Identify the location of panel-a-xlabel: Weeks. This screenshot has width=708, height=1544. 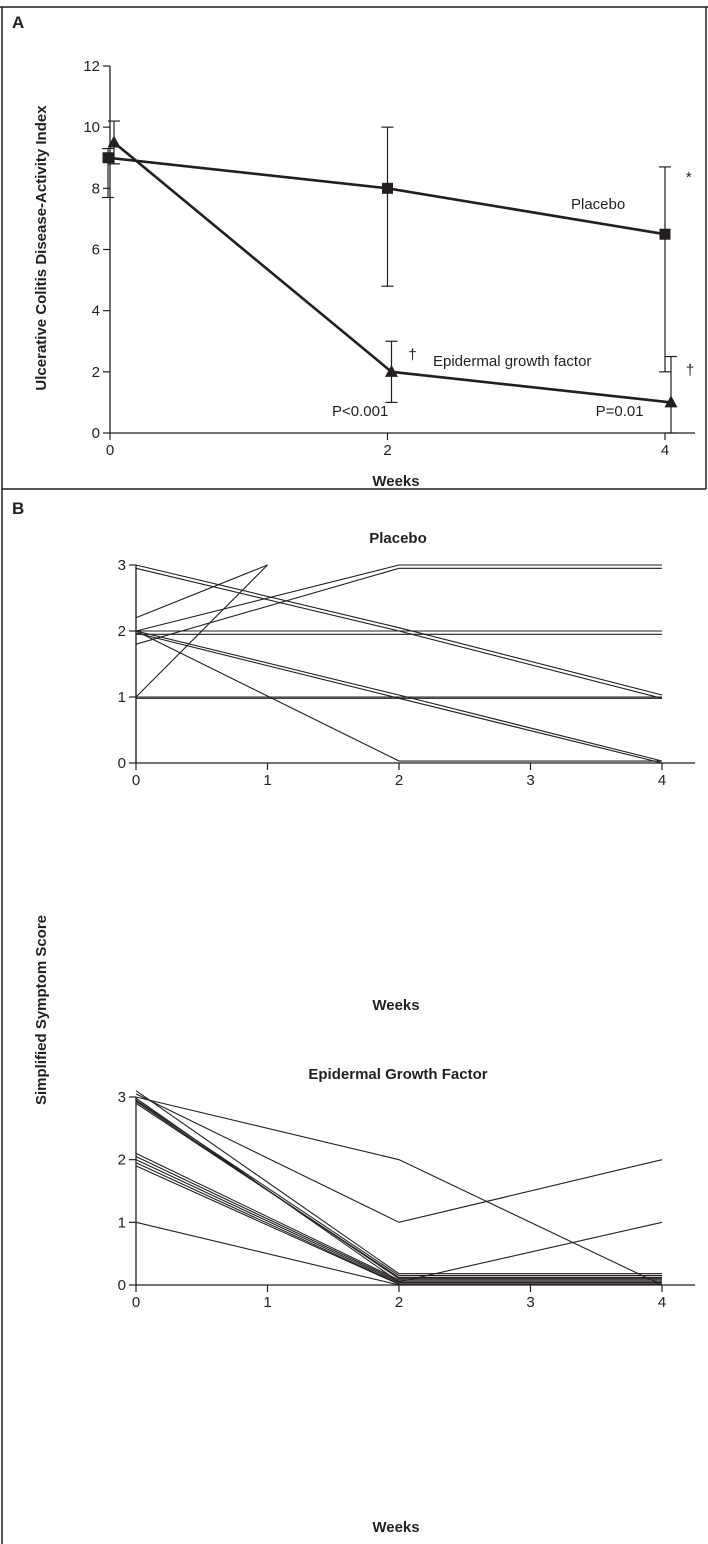
(395, 481).